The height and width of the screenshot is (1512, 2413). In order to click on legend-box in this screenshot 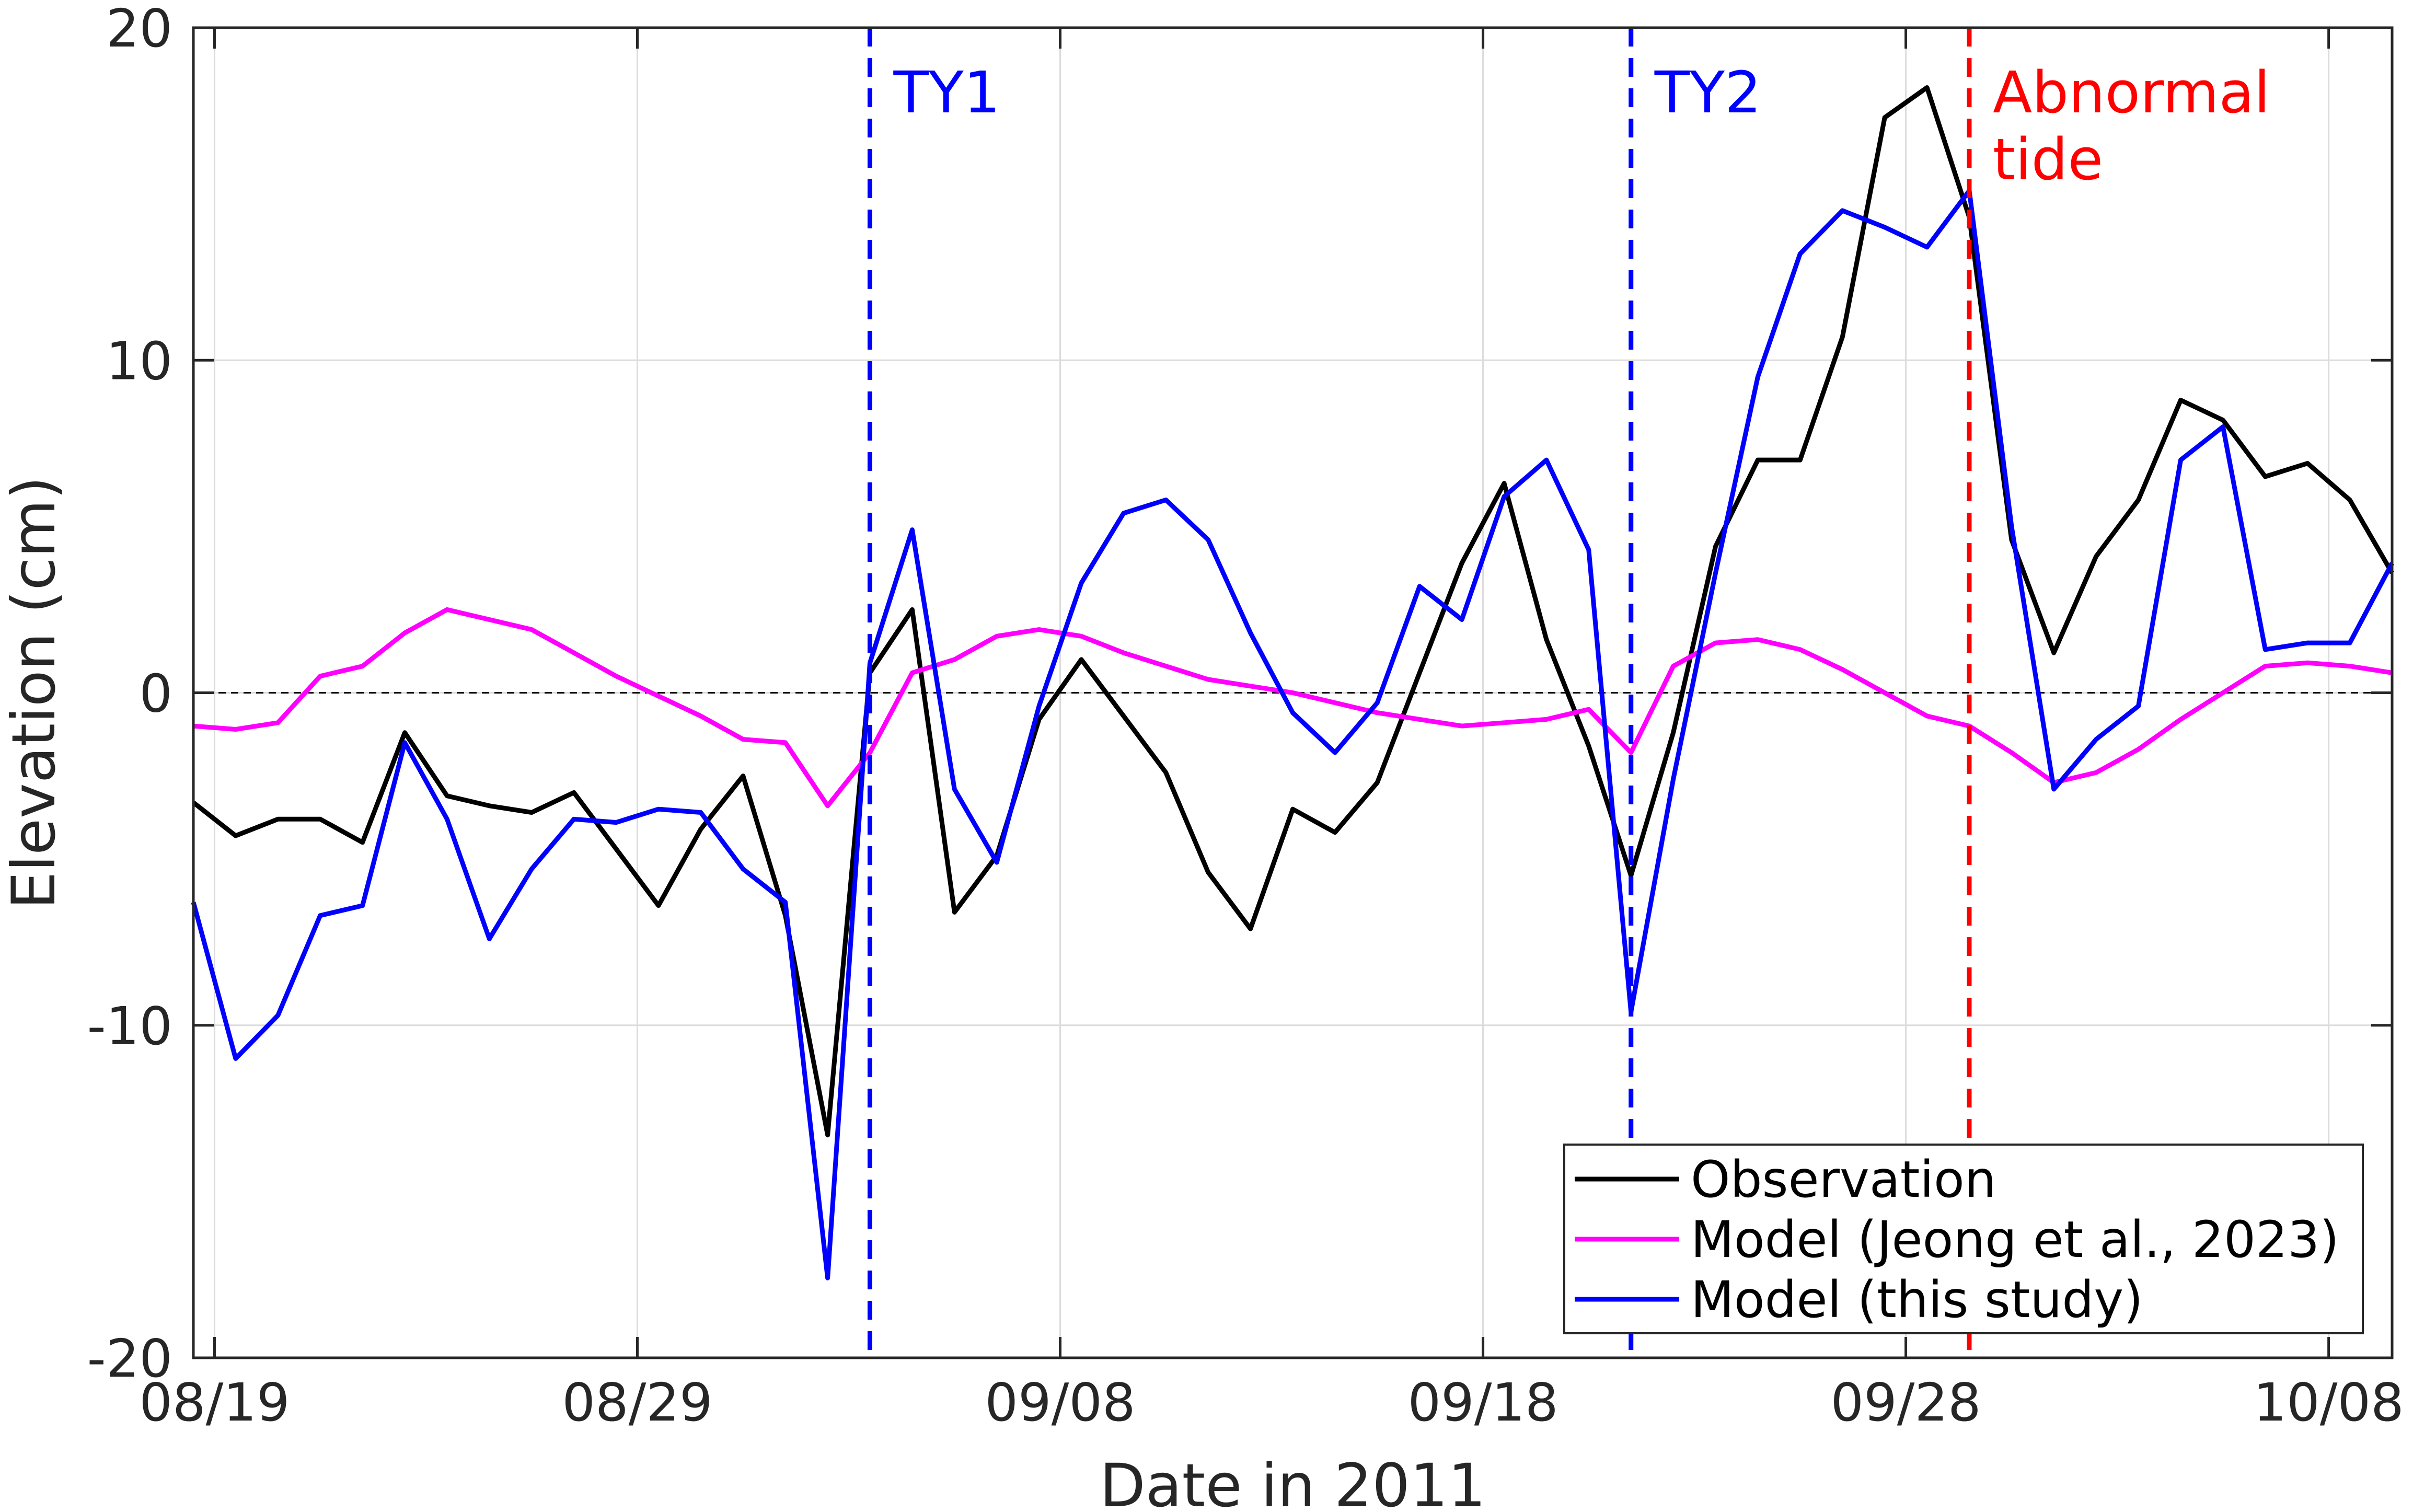, I will do `click(1963, 1239)`.